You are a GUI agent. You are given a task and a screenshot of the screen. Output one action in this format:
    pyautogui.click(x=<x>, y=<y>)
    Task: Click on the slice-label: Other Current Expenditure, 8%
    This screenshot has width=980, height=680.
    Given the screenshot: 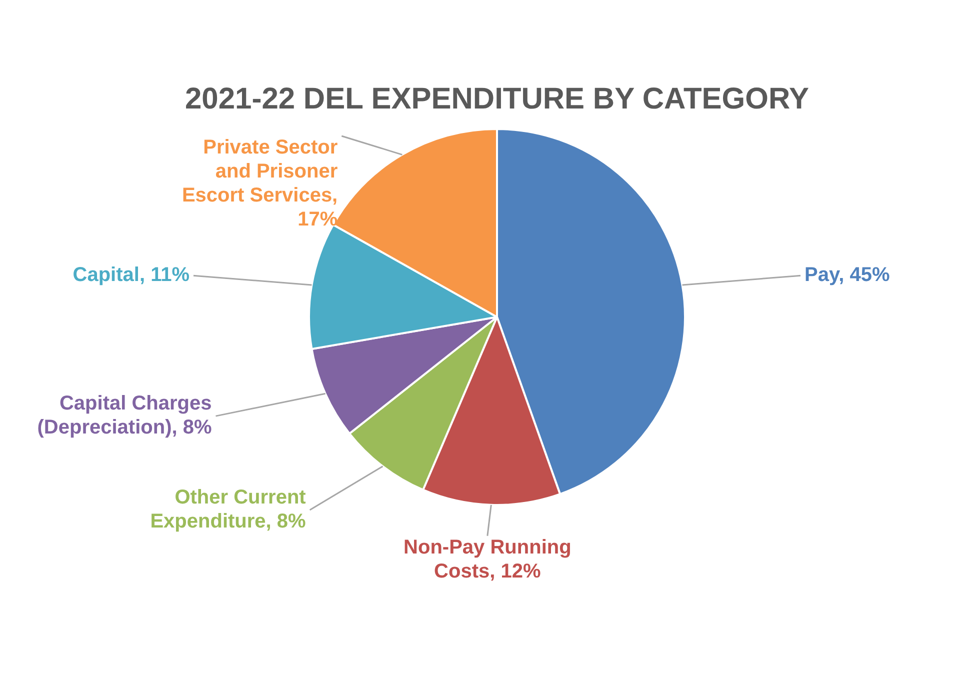 What is the action you would take?
    pyautogui.click(x=228, y=509)
    